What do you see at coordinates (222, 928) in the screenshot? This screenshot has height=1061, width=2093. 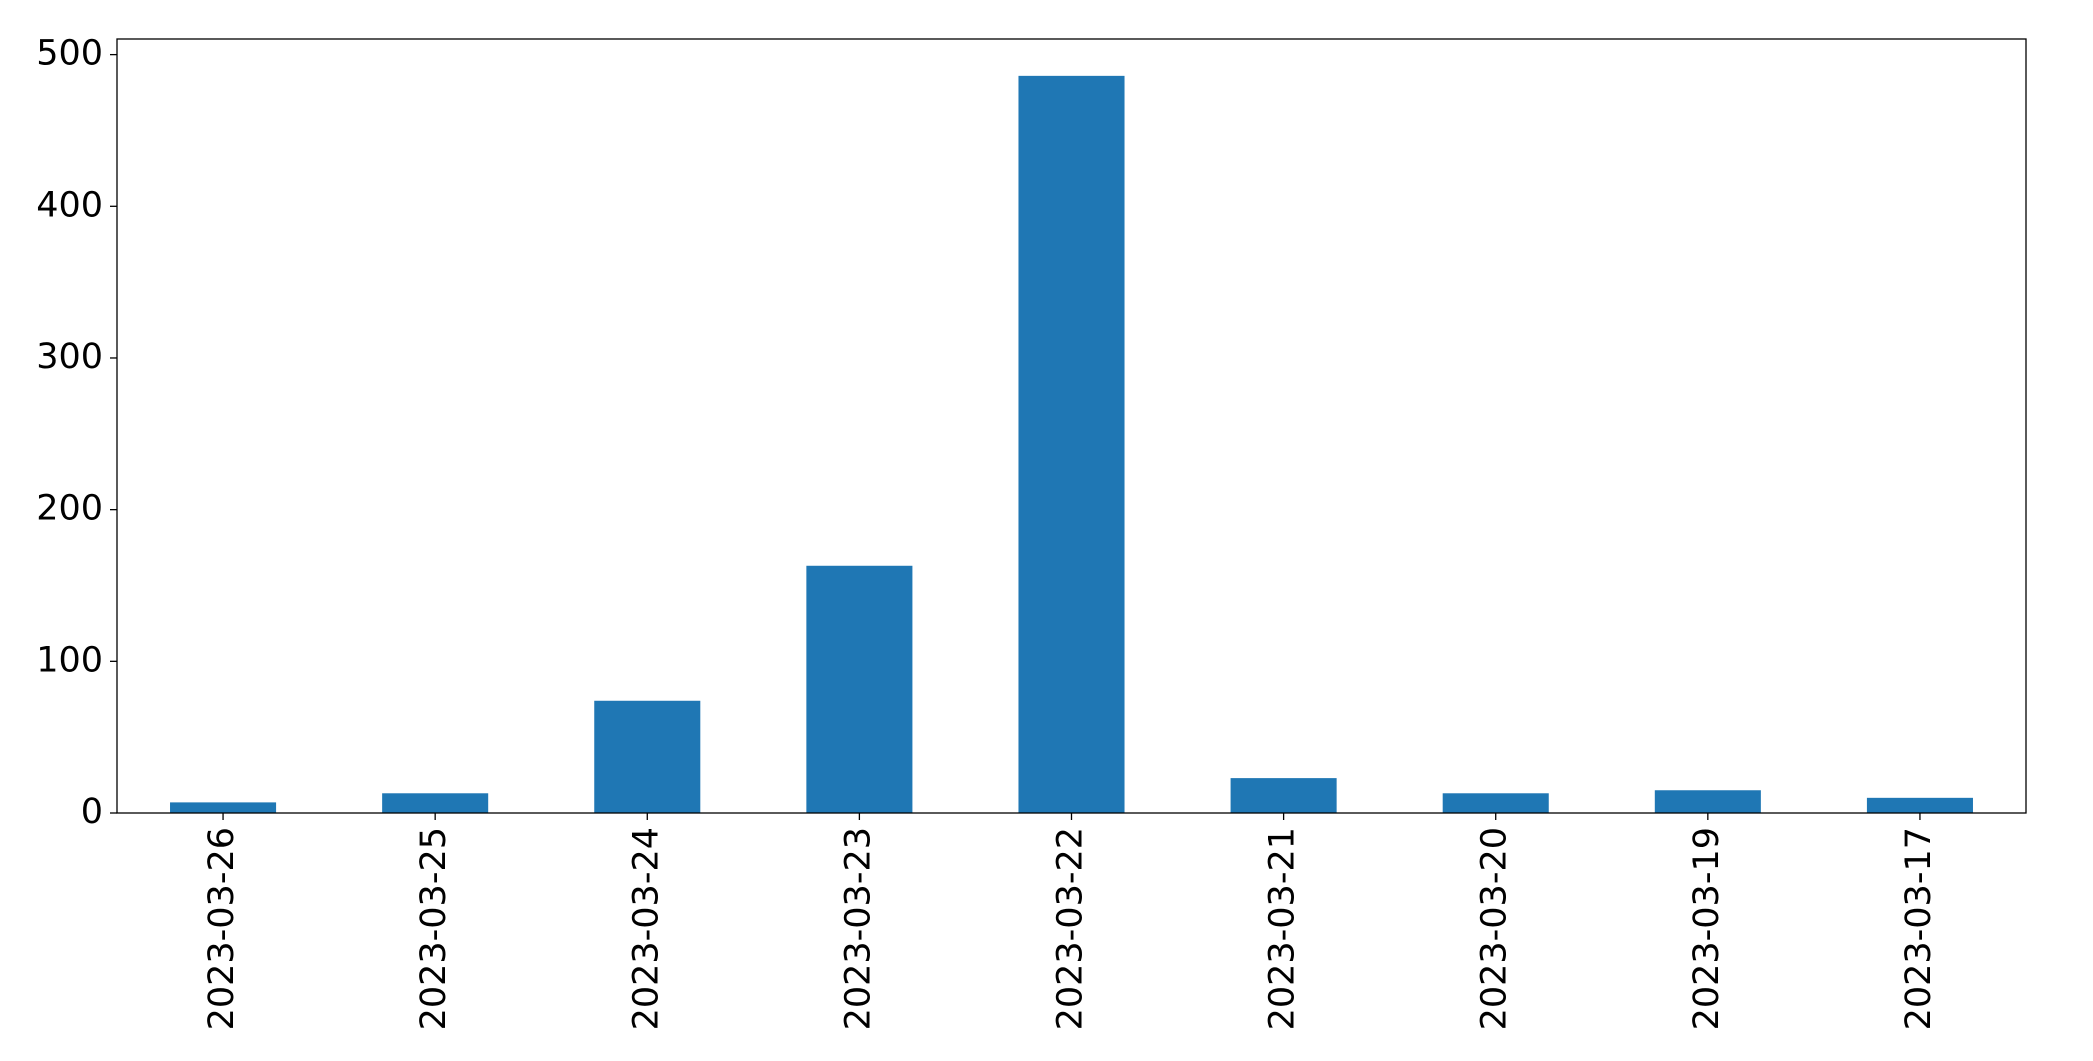 I see `x-tick-label: 2023-03-26` at bounding box center [222, 928].